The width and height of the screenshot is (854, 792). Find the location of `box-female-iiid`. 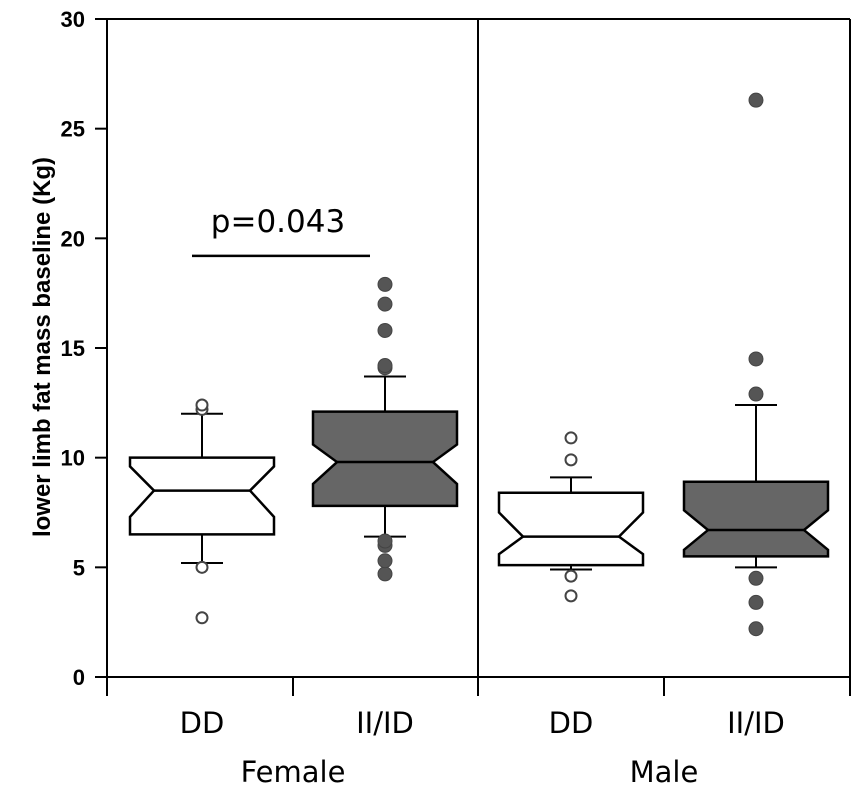

box-female-iiid is located at coordinates (385, 429).